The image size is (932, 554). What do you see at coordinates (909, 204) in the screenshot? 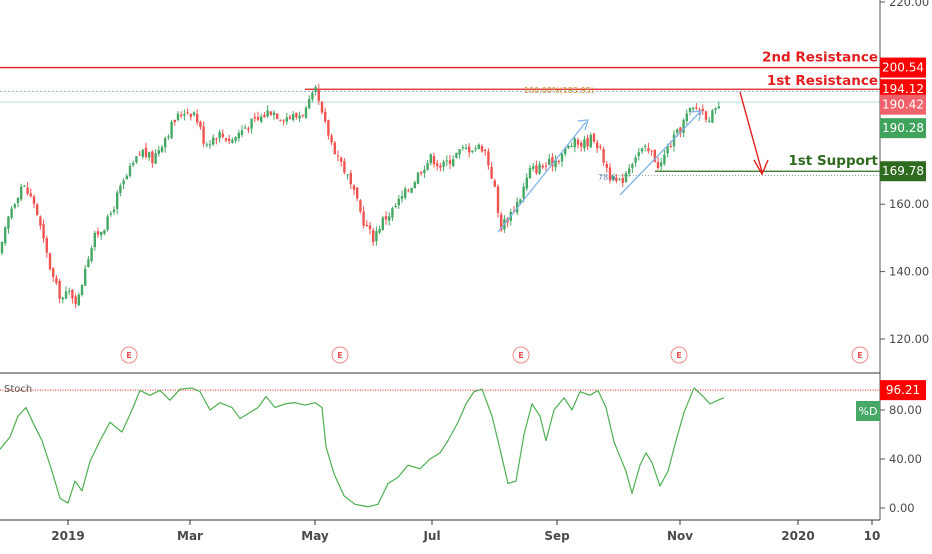
I see `price-tick-label: 160.00` at bounding box center [909, 204].